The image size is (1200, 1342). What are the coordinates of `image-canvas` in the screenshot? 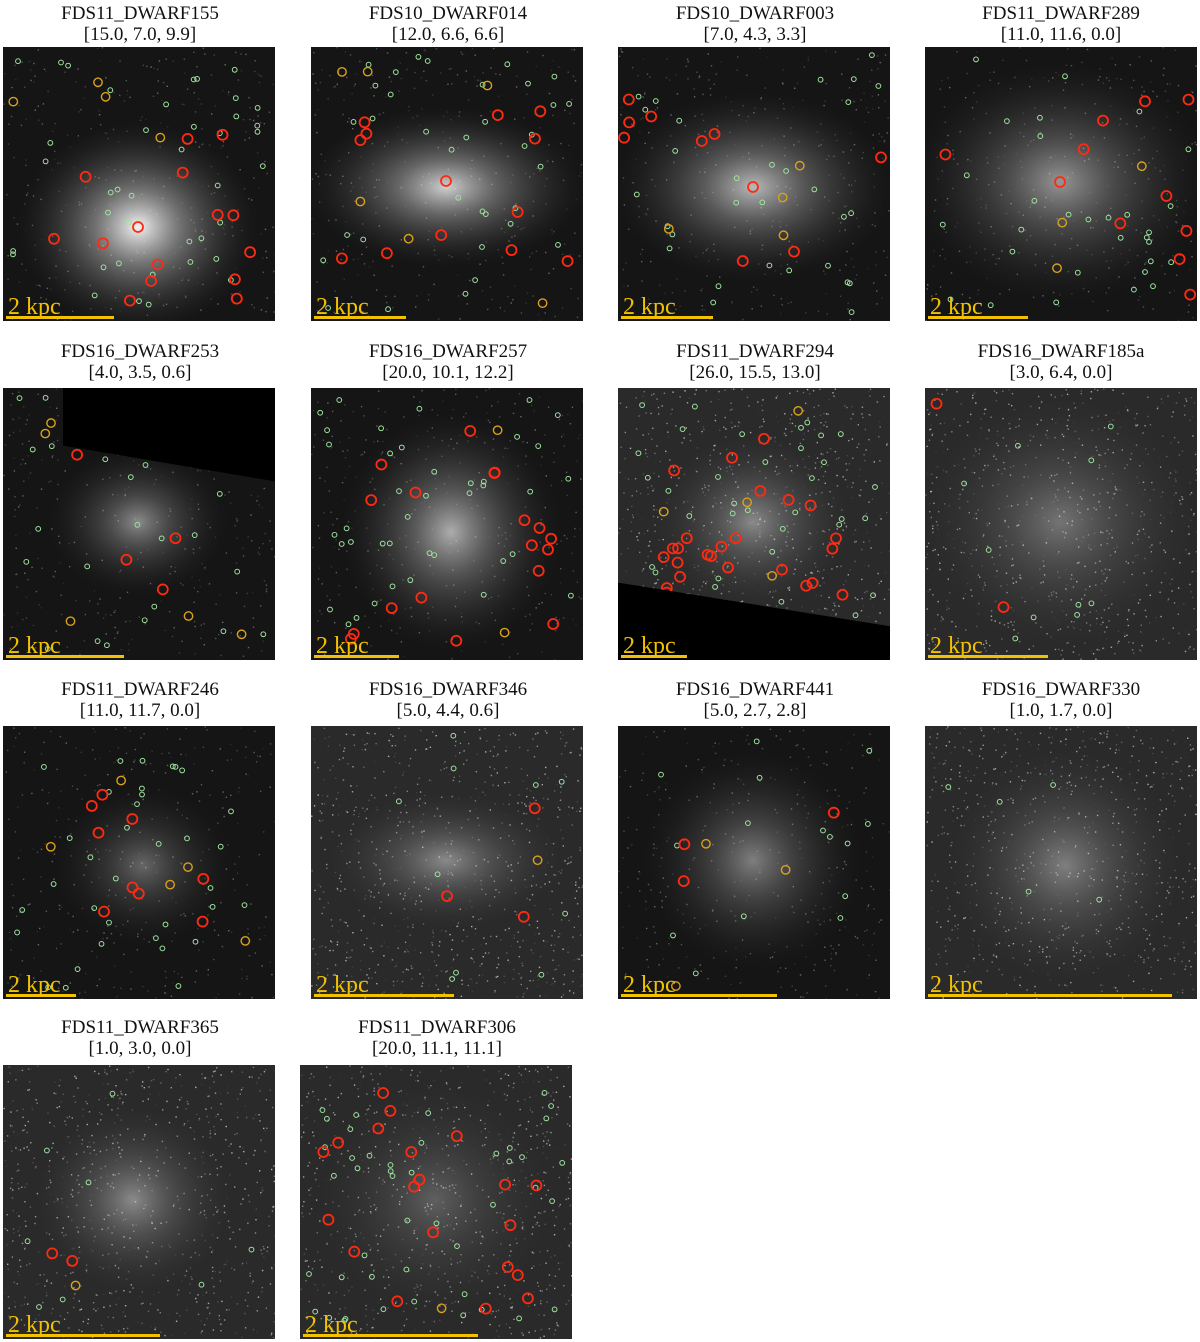 It's located at (139, 524).